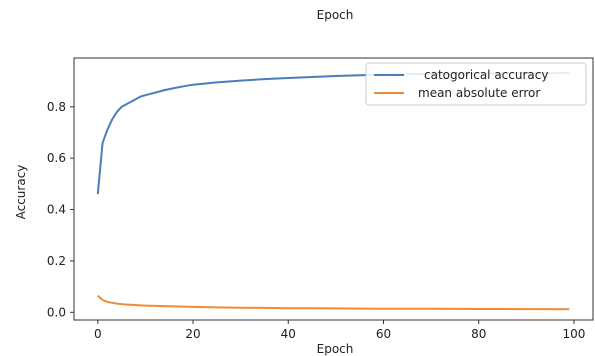 The image size is (595, 356). What do you see at coordinates (56, 210) in the screenshot?
I see `y-tick-label: 0.4` at bounding box center [56, 210].